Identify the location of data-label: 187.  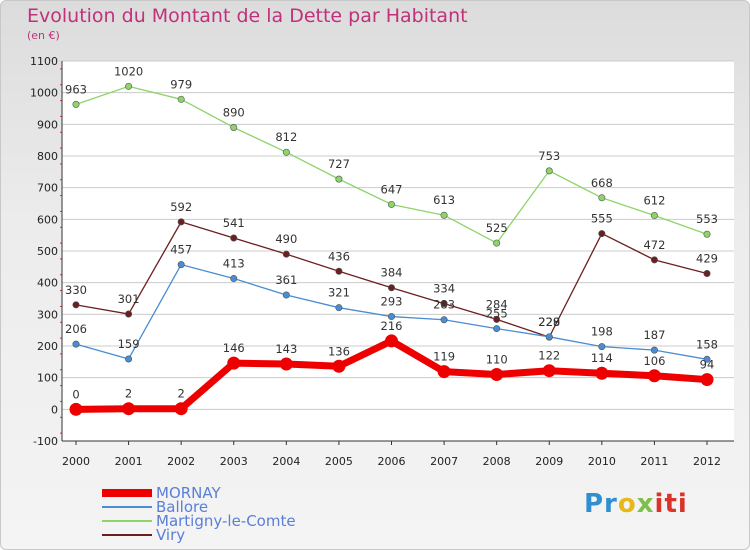
(654, 335).